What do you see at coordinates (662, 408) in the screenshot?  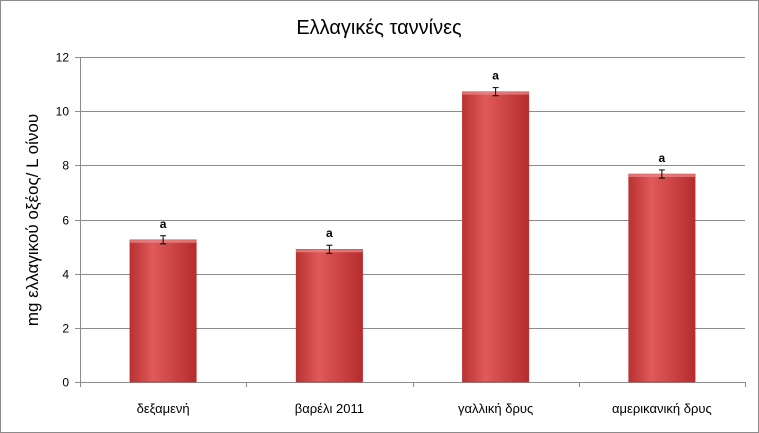 I see `x-category-label: αμερικανική δρυς` at bounding box center [662, 408].